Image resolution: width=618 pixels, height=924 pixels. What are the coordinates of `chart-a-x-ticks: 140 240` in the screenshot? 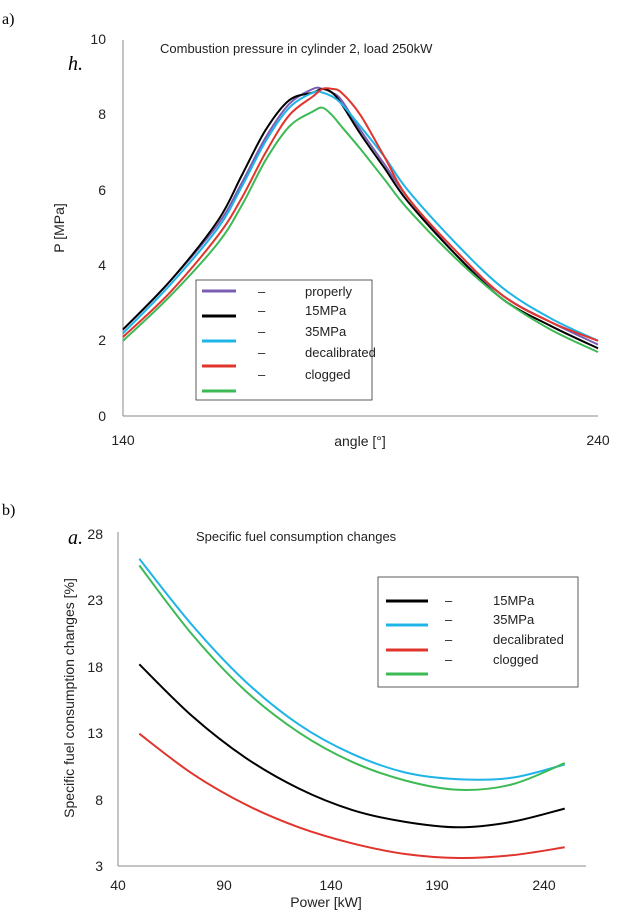 It's located at (360, 440).